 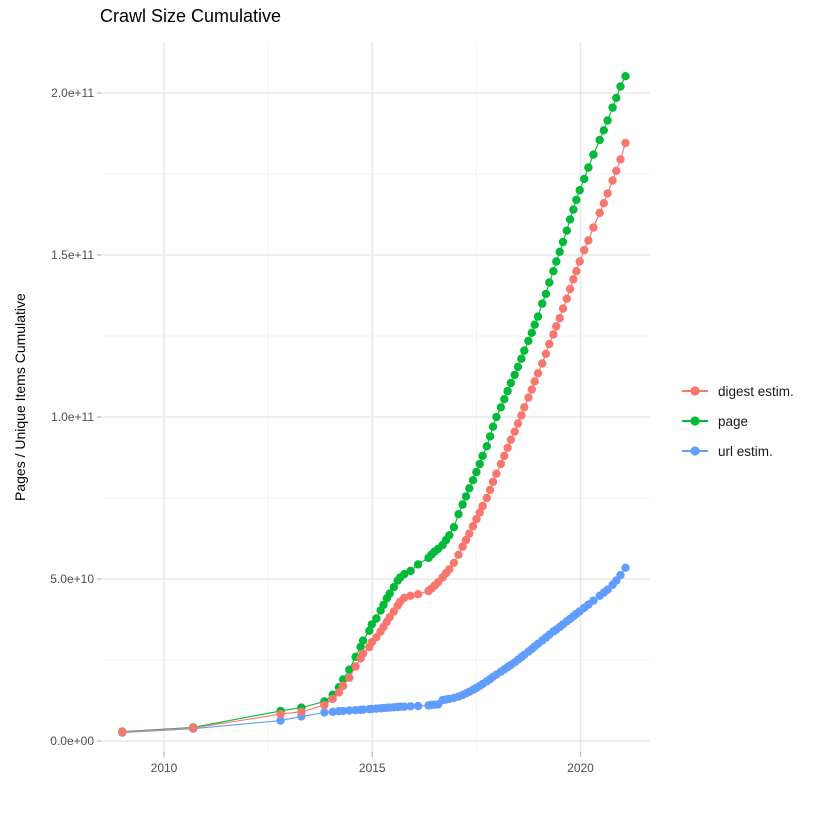 I want to click on legend-item-label: page, so click(x=733, y=421).